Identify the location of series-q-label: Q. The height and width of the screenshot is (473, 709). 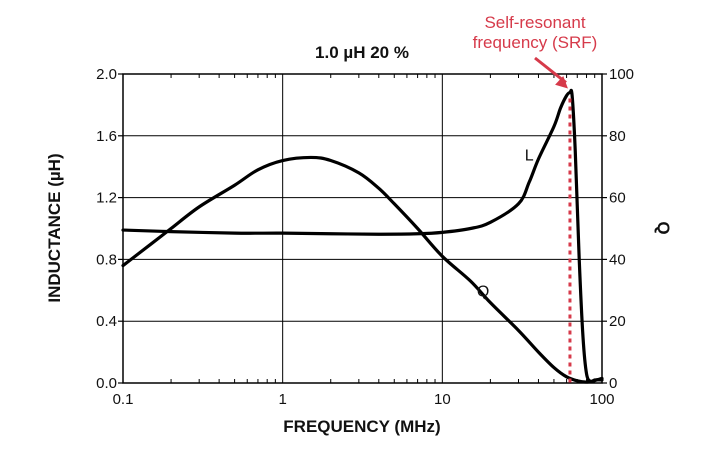
(483, 291).